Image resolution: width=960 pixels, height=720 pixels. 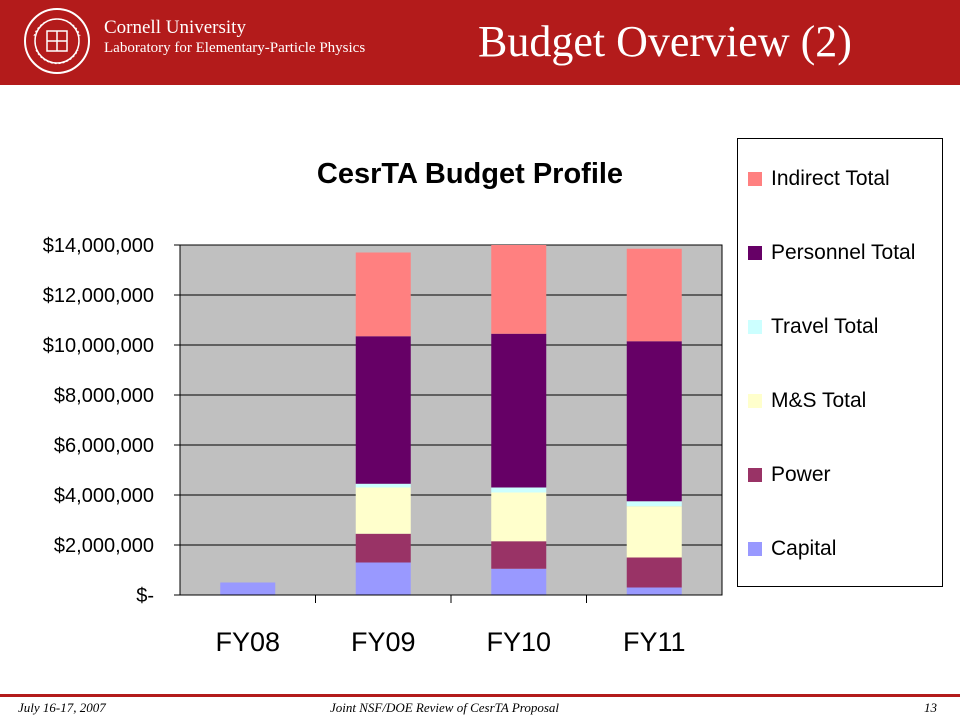 I want to click on legend-item: M&S Total, so click(x=807, y=401).